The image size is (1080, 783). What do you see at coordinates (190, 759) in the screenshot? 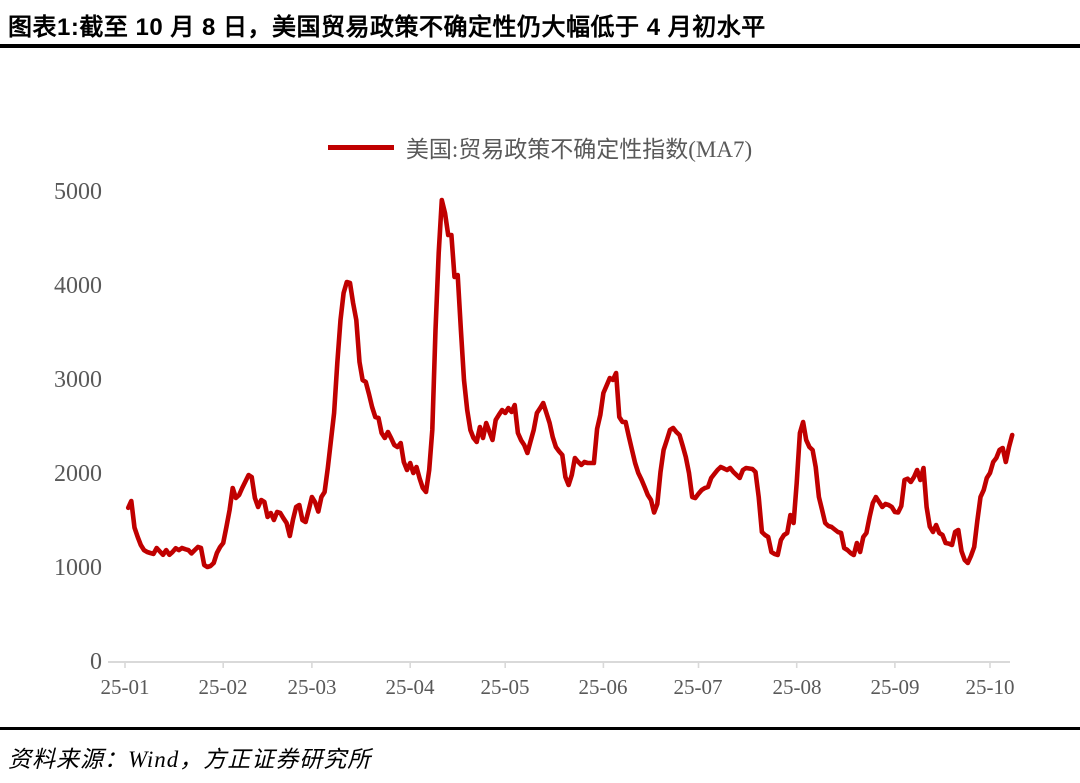
I see `source-note: 资料来源：Wind，方正证券研究所` at bounding box center [190, 759].